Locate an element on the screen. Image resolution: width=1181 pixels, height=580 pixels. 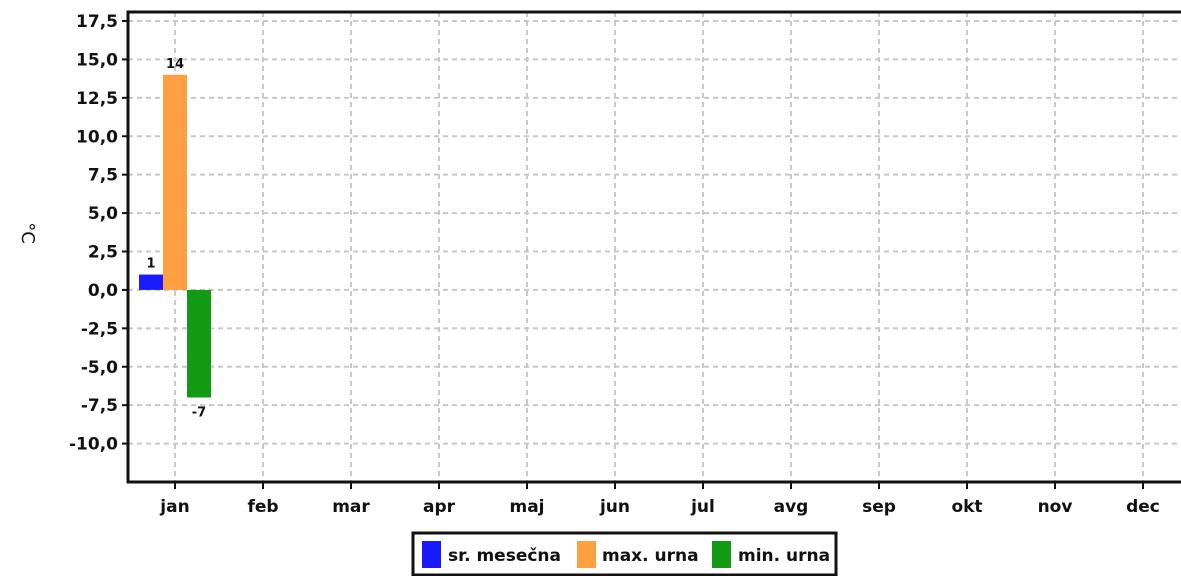
bar-2-jan is located at coordinates (175, 182).